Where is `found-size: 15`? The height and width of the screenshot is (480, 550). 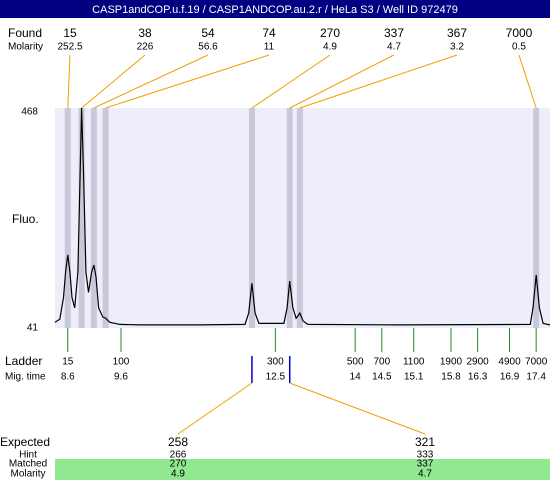 found-size: 15 is located at coordinates (70, 33).